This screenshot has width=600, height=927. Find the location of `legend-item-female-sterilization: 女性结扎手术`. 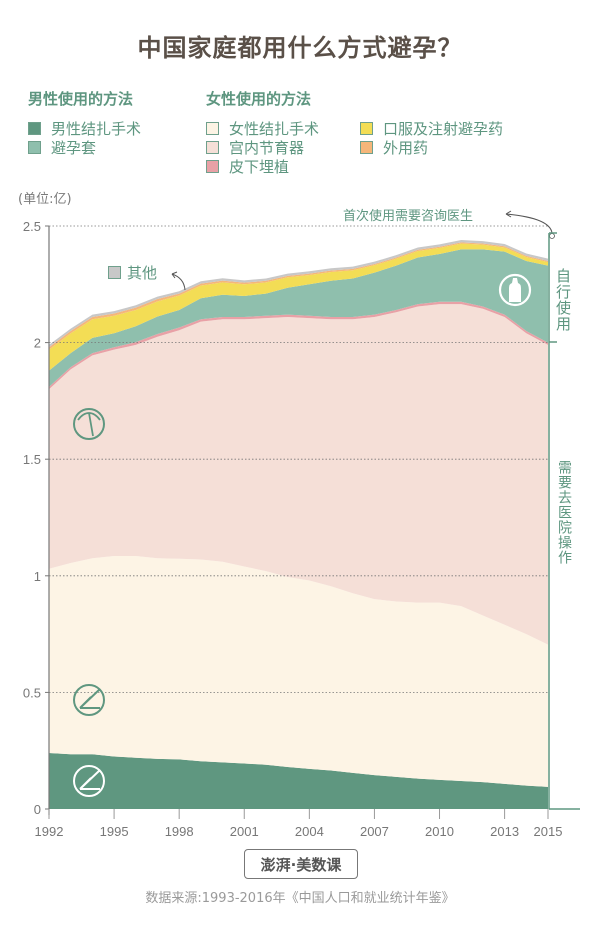

legend-item-female-sterilization: 女性结扎手术 is located at coordinates (262, 128).